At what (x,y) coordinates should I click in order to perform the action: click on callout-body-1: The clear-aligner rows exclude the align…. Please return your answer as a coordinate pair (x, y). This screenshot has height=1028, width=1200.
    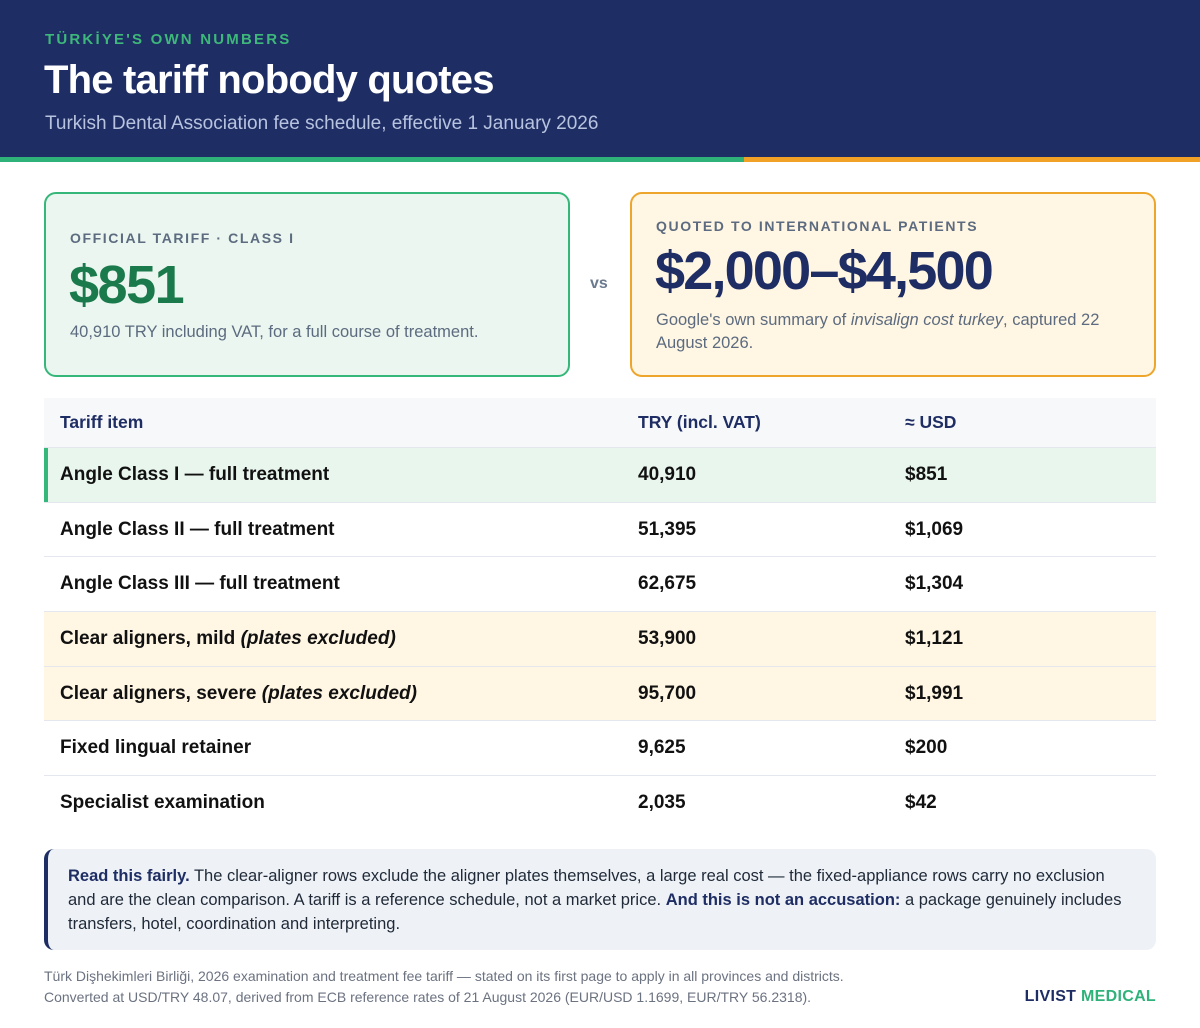
    Looking at the image, I should click on (586, 888).